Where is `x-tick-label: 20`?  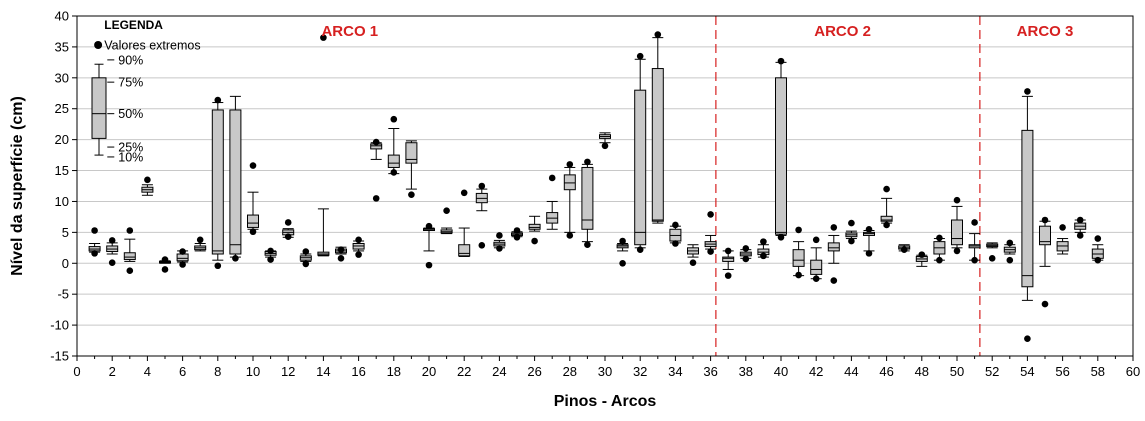
x-tick-label: 20 is located at coordinates (429, 371).